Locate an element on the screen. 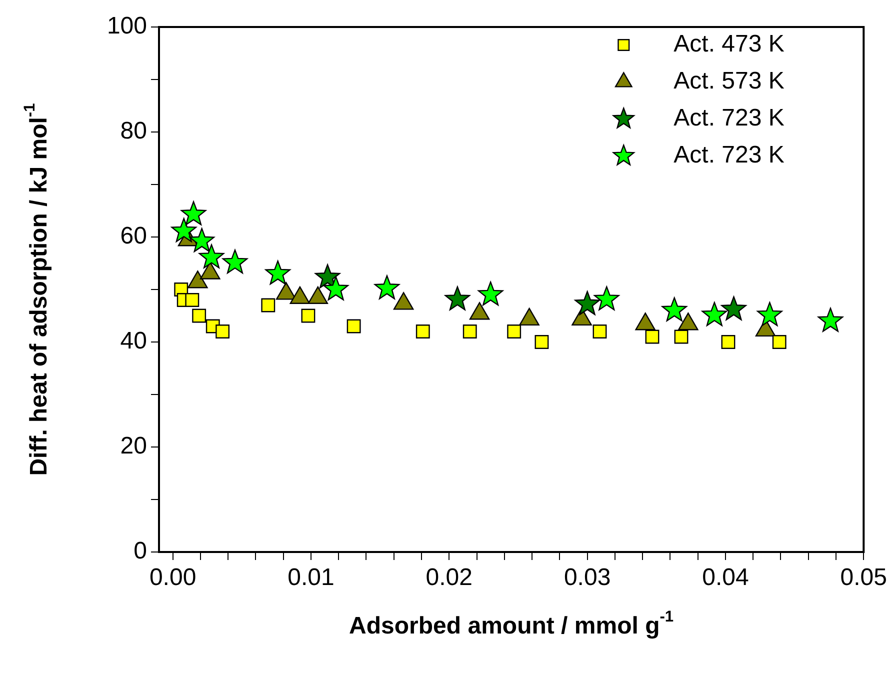  y-tick-label: 20 is located at coordinates (133, 446).